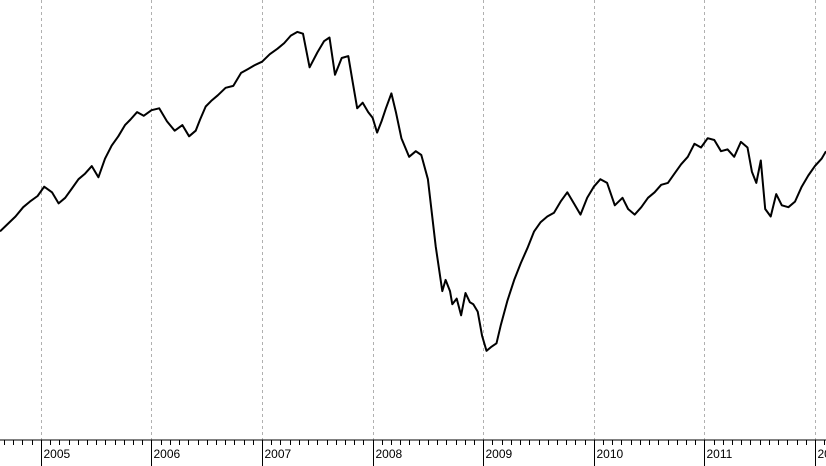 The height and width of the screenshot is (466, 826). Describe the element at coordinates (389, 454) in the screenshot. I see `tick-label-2008: 2008` at that location.